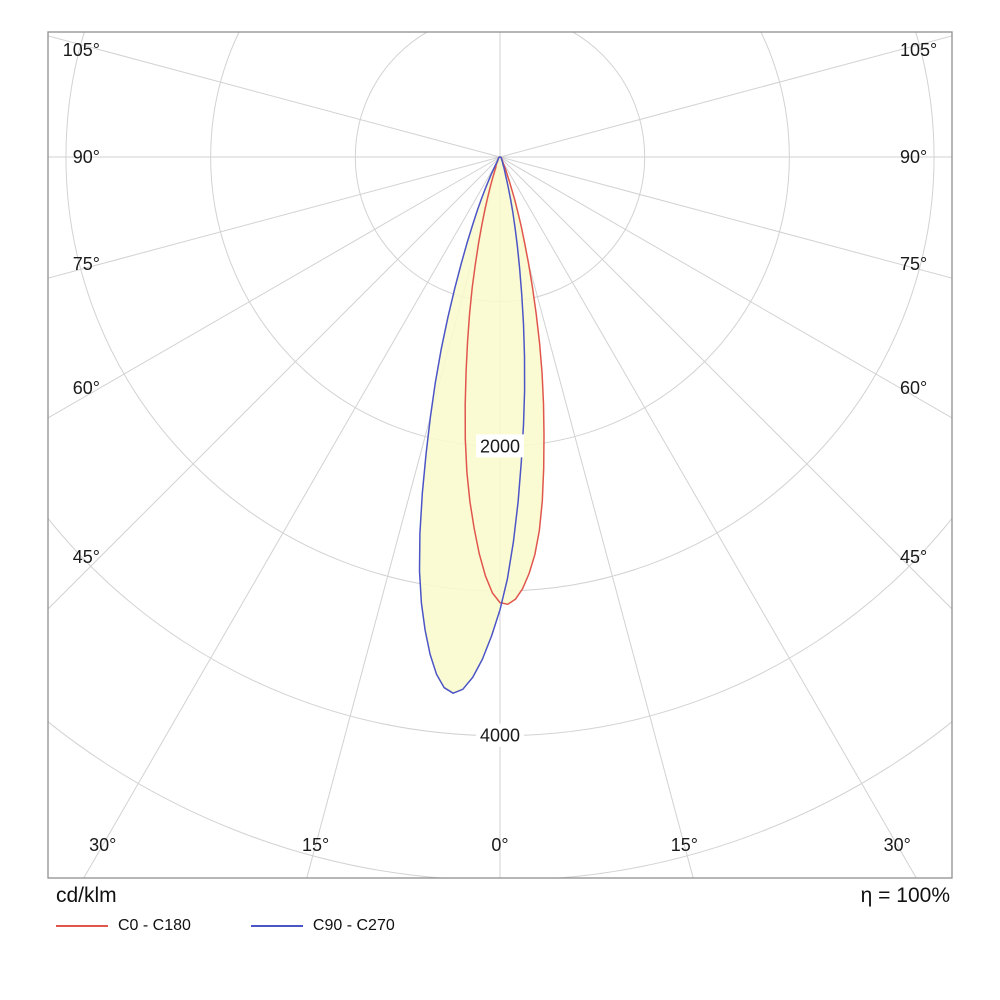 The height and width of the screenshot is (1000, 1000). Describe the element at coordinates (472, 425) in the screenshot. I see `beam-curve` at that location.